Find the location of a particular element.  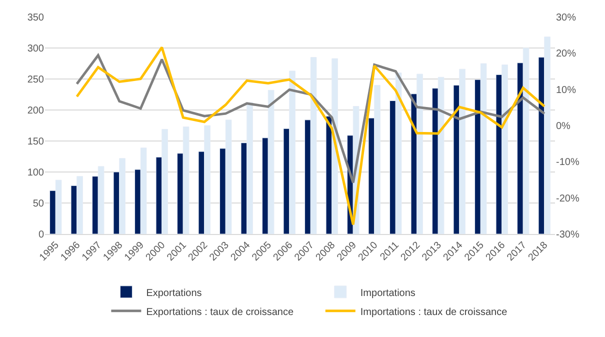

y-tick-label: 100 is located at coordinates (35, 173).